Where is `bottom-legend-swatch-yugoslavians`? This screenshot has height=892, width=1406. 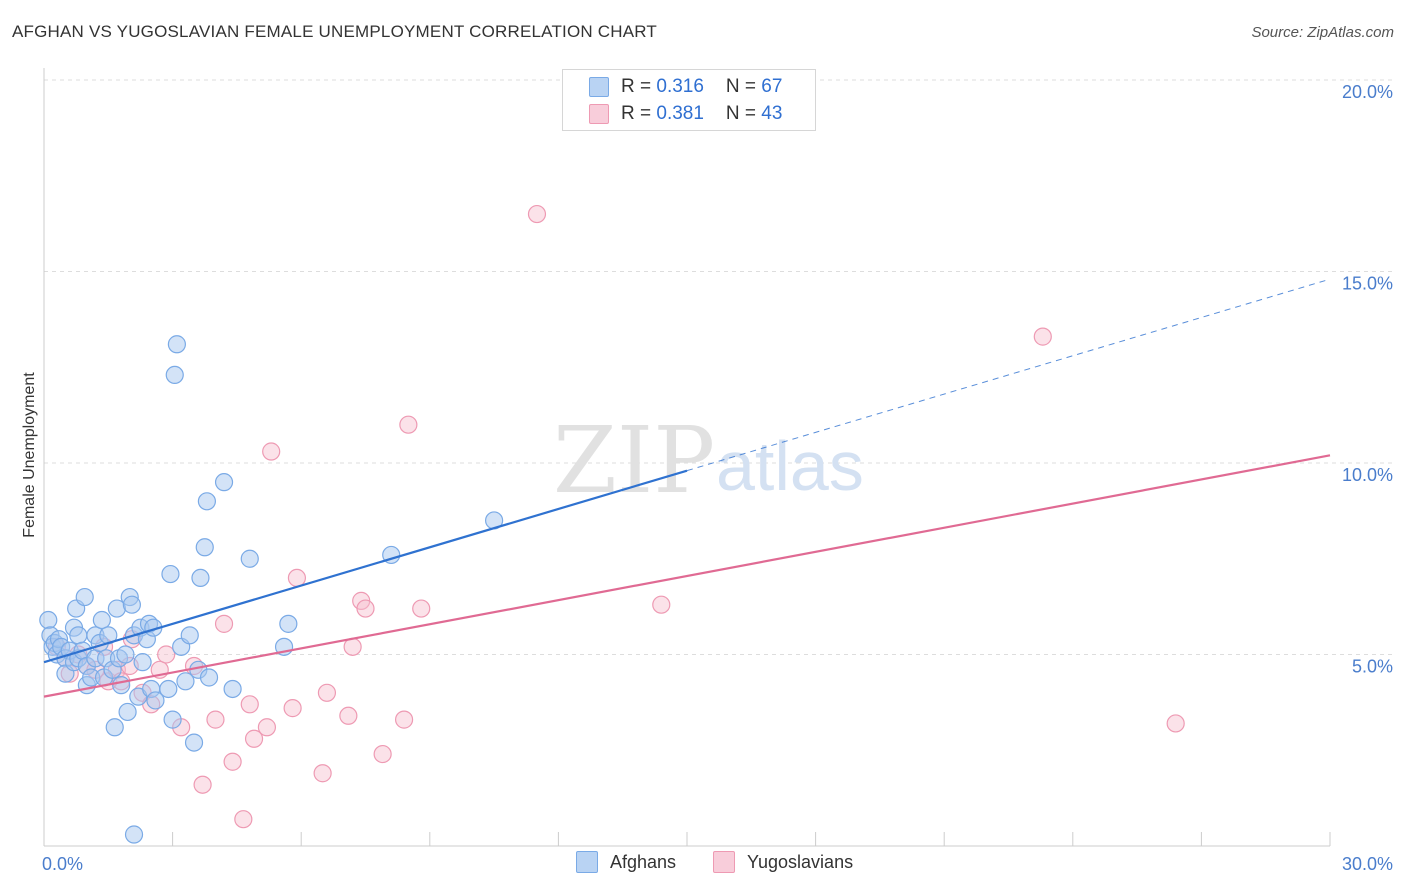 bottom-legend-swatch-yugoslavians is located at coordinates (724, 862).